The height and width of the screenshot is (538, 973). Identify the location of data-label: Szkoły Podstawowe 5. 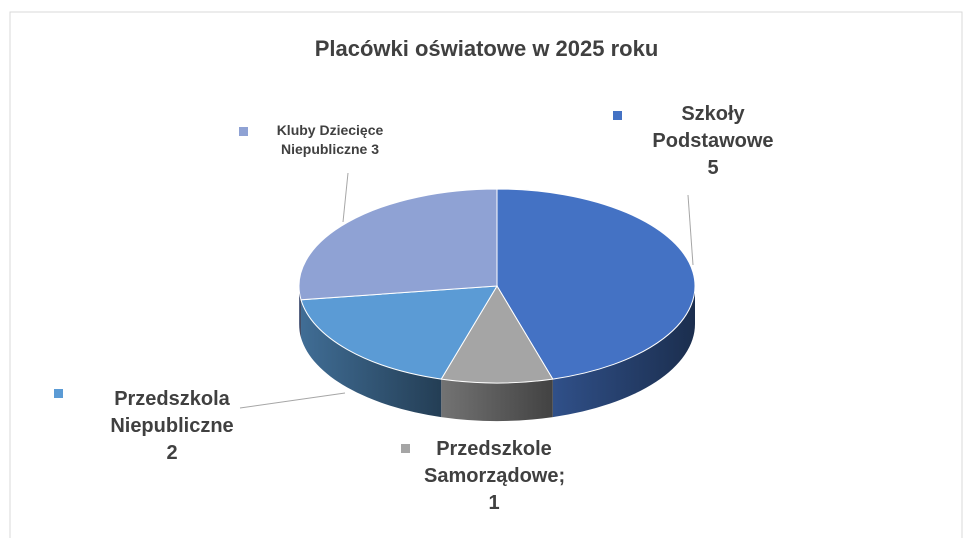
(713, 141).